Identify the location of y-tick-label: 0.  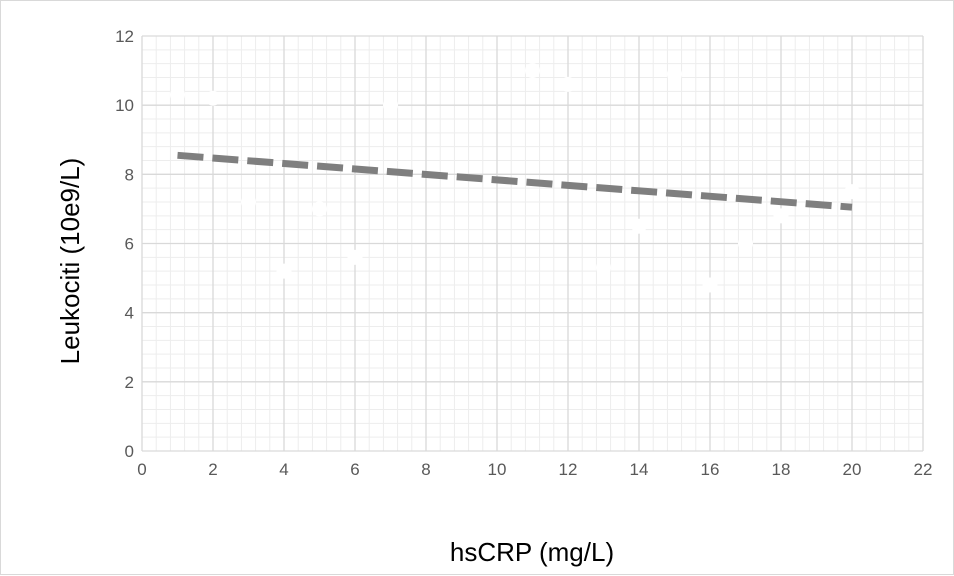
(129, 451).